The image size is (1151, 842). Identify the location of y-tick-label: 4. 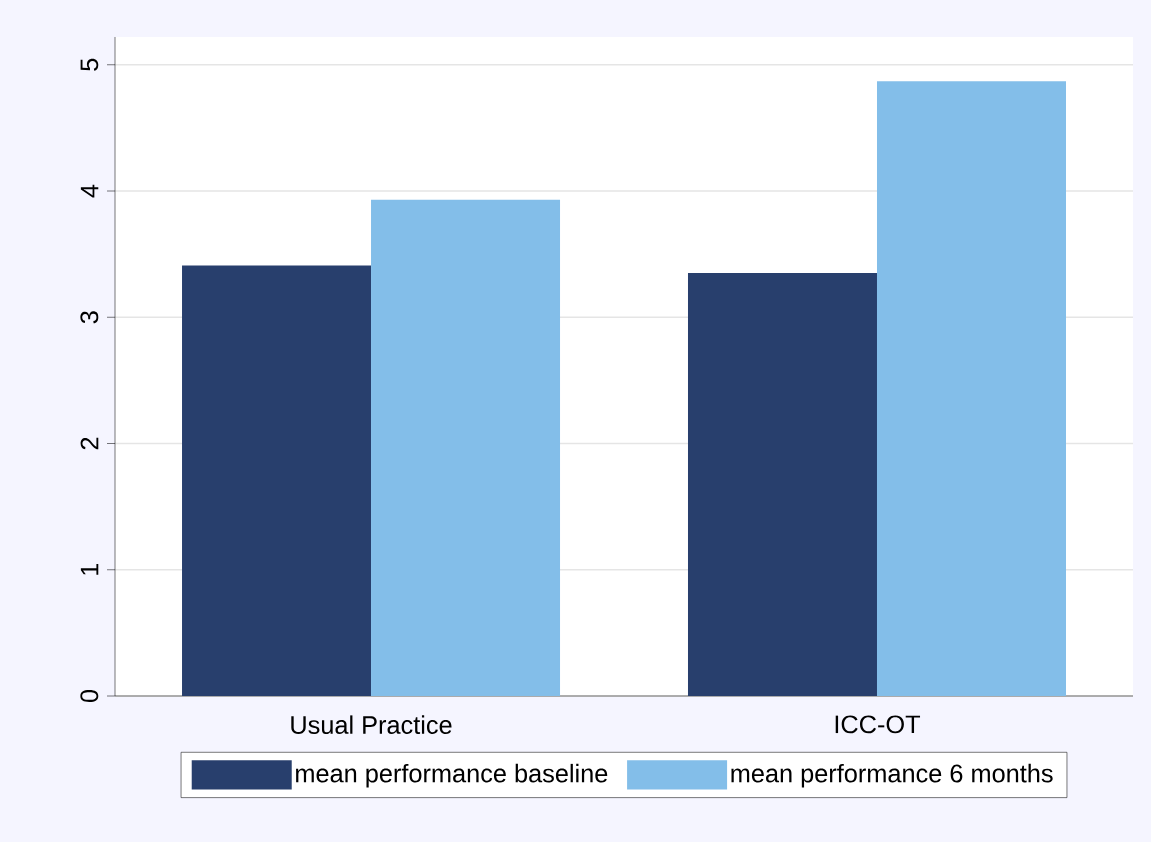
(89, 191).